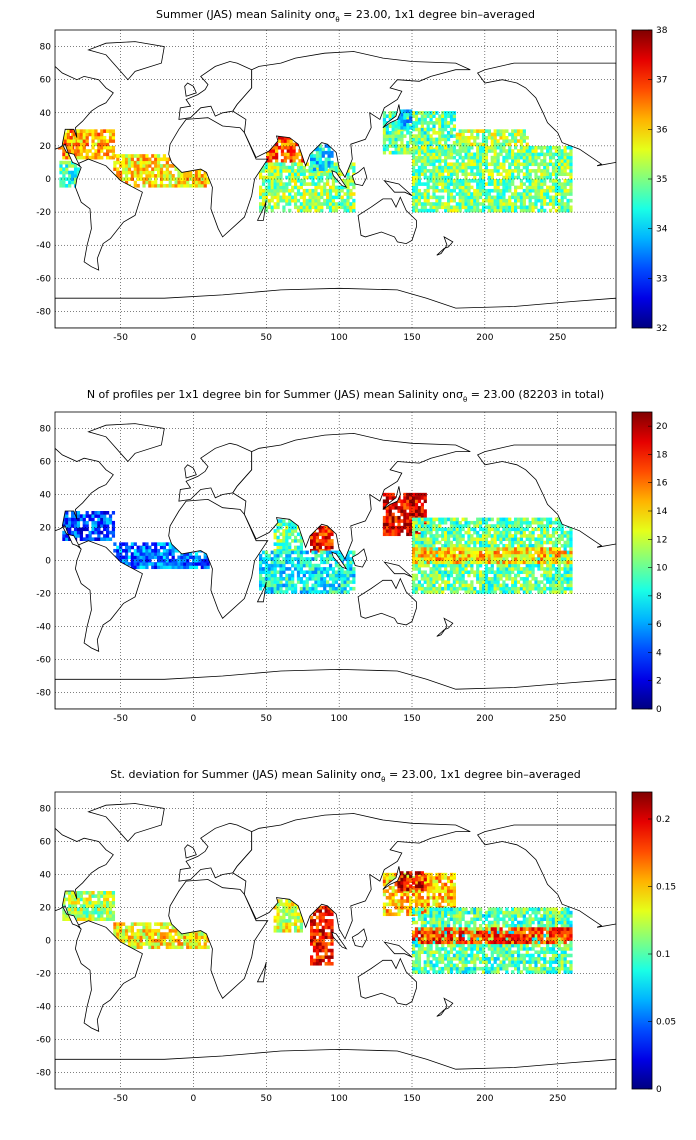 This screenshot has height=1140, width=696. What do you see at coordinates (339, 338) in the screenshot?
I see `x-tick-label: 100` at bounding box center [339, 338].